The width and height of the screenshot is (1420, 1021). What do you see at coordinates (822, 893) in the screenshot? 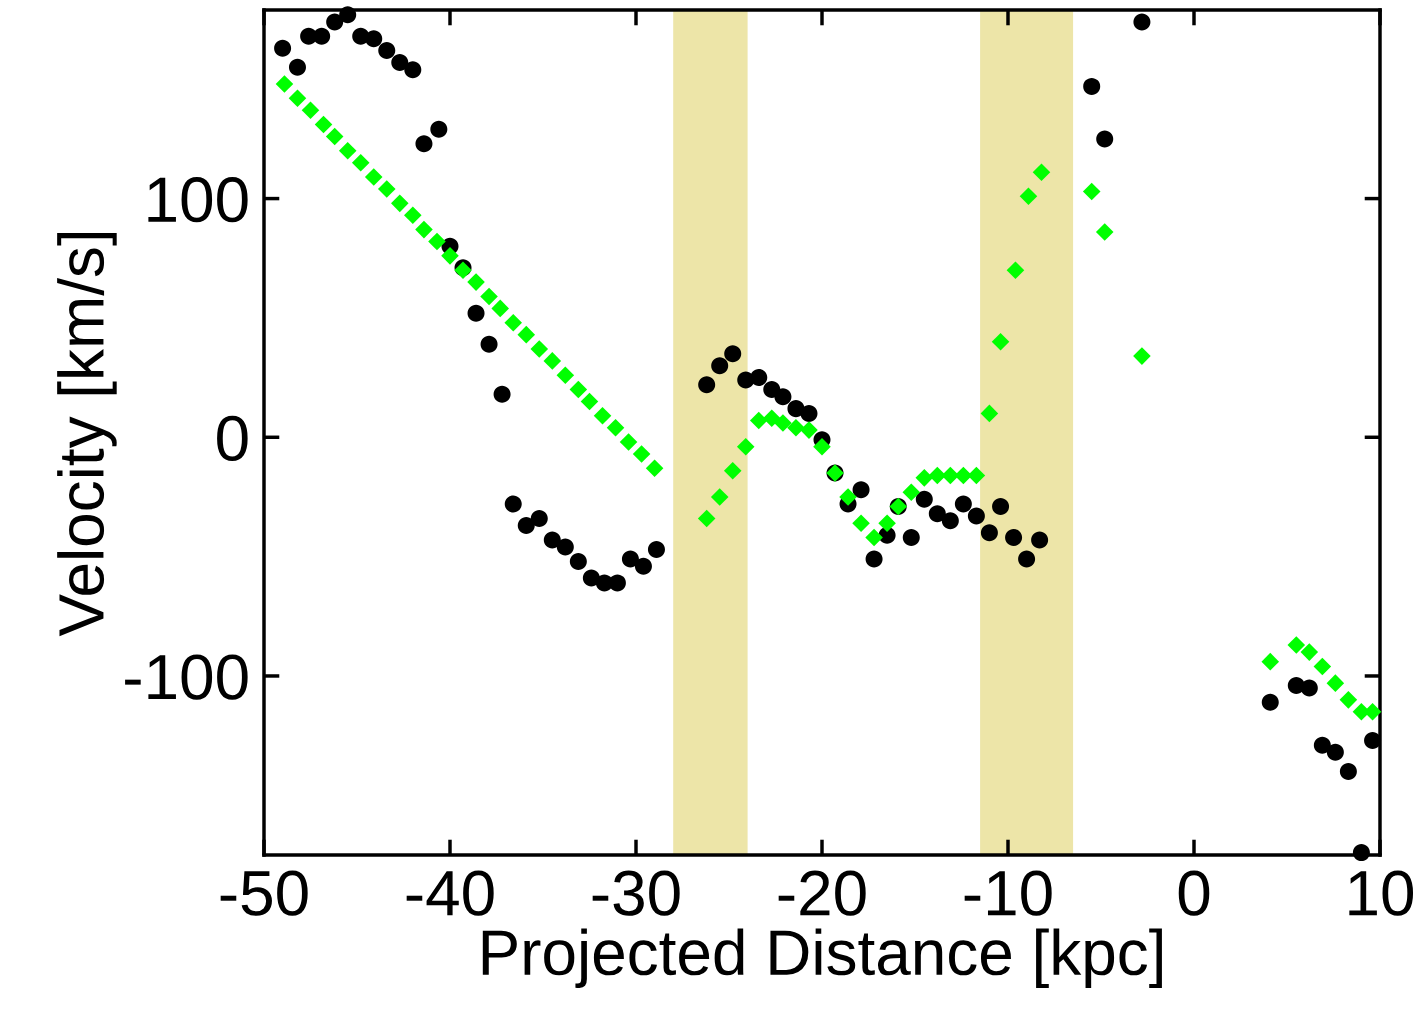
I see `x-tick-label: -20` at bounding box center [822, 893].